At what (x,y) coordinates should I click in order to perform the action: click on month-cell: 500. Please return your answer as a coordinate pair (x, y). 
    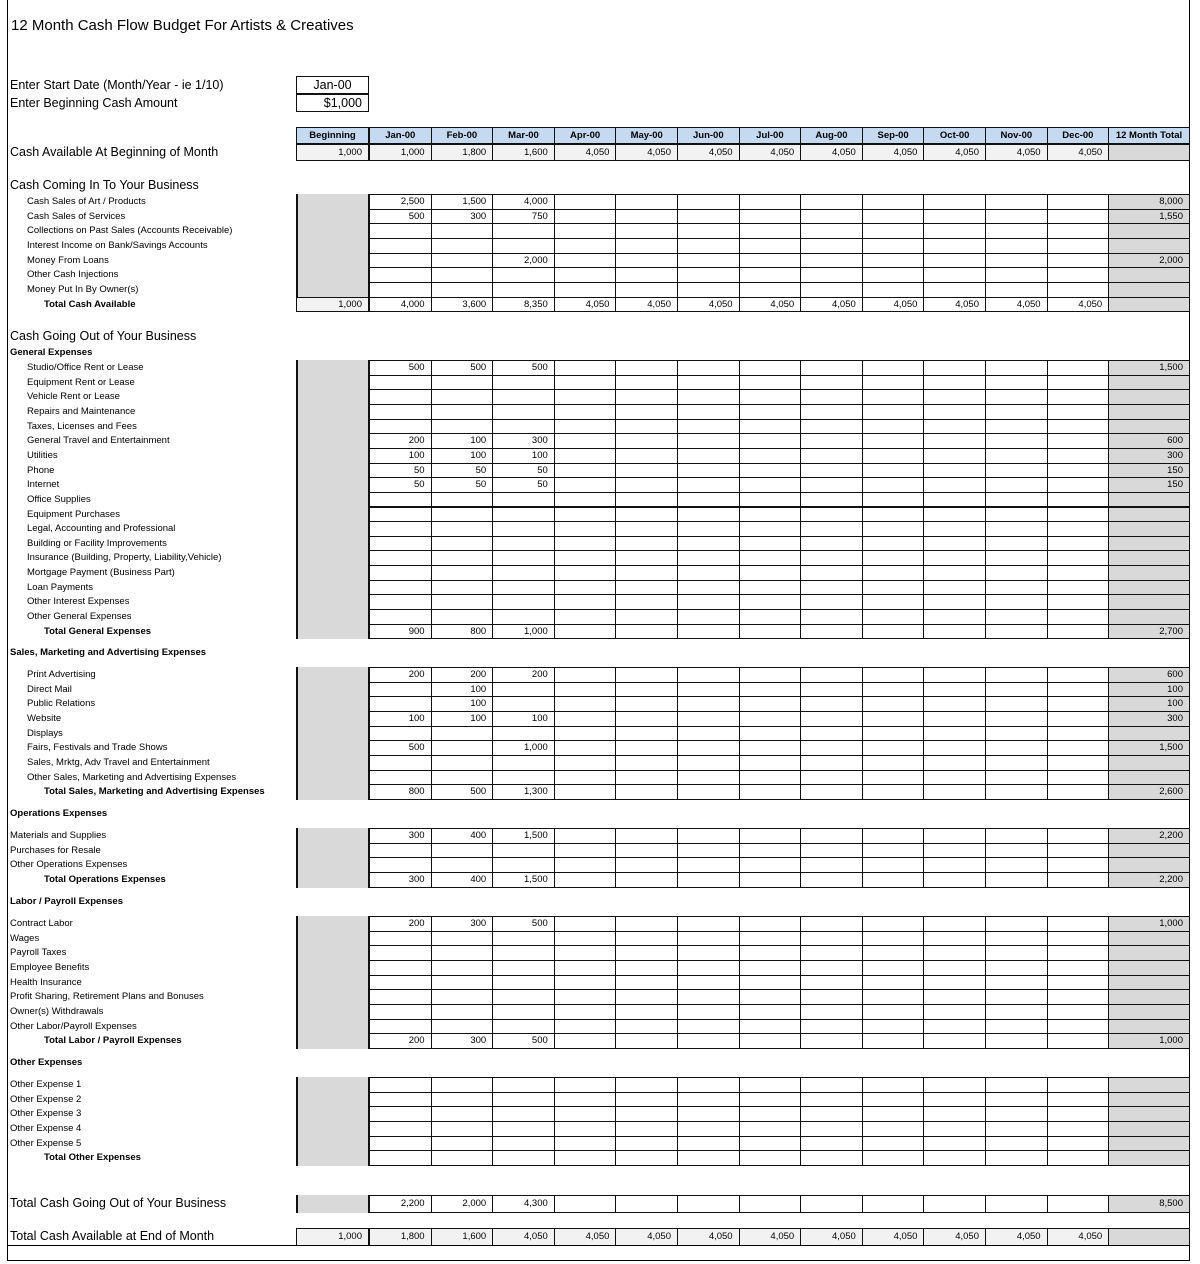
    Looking at the image, I should click on (400, 748).